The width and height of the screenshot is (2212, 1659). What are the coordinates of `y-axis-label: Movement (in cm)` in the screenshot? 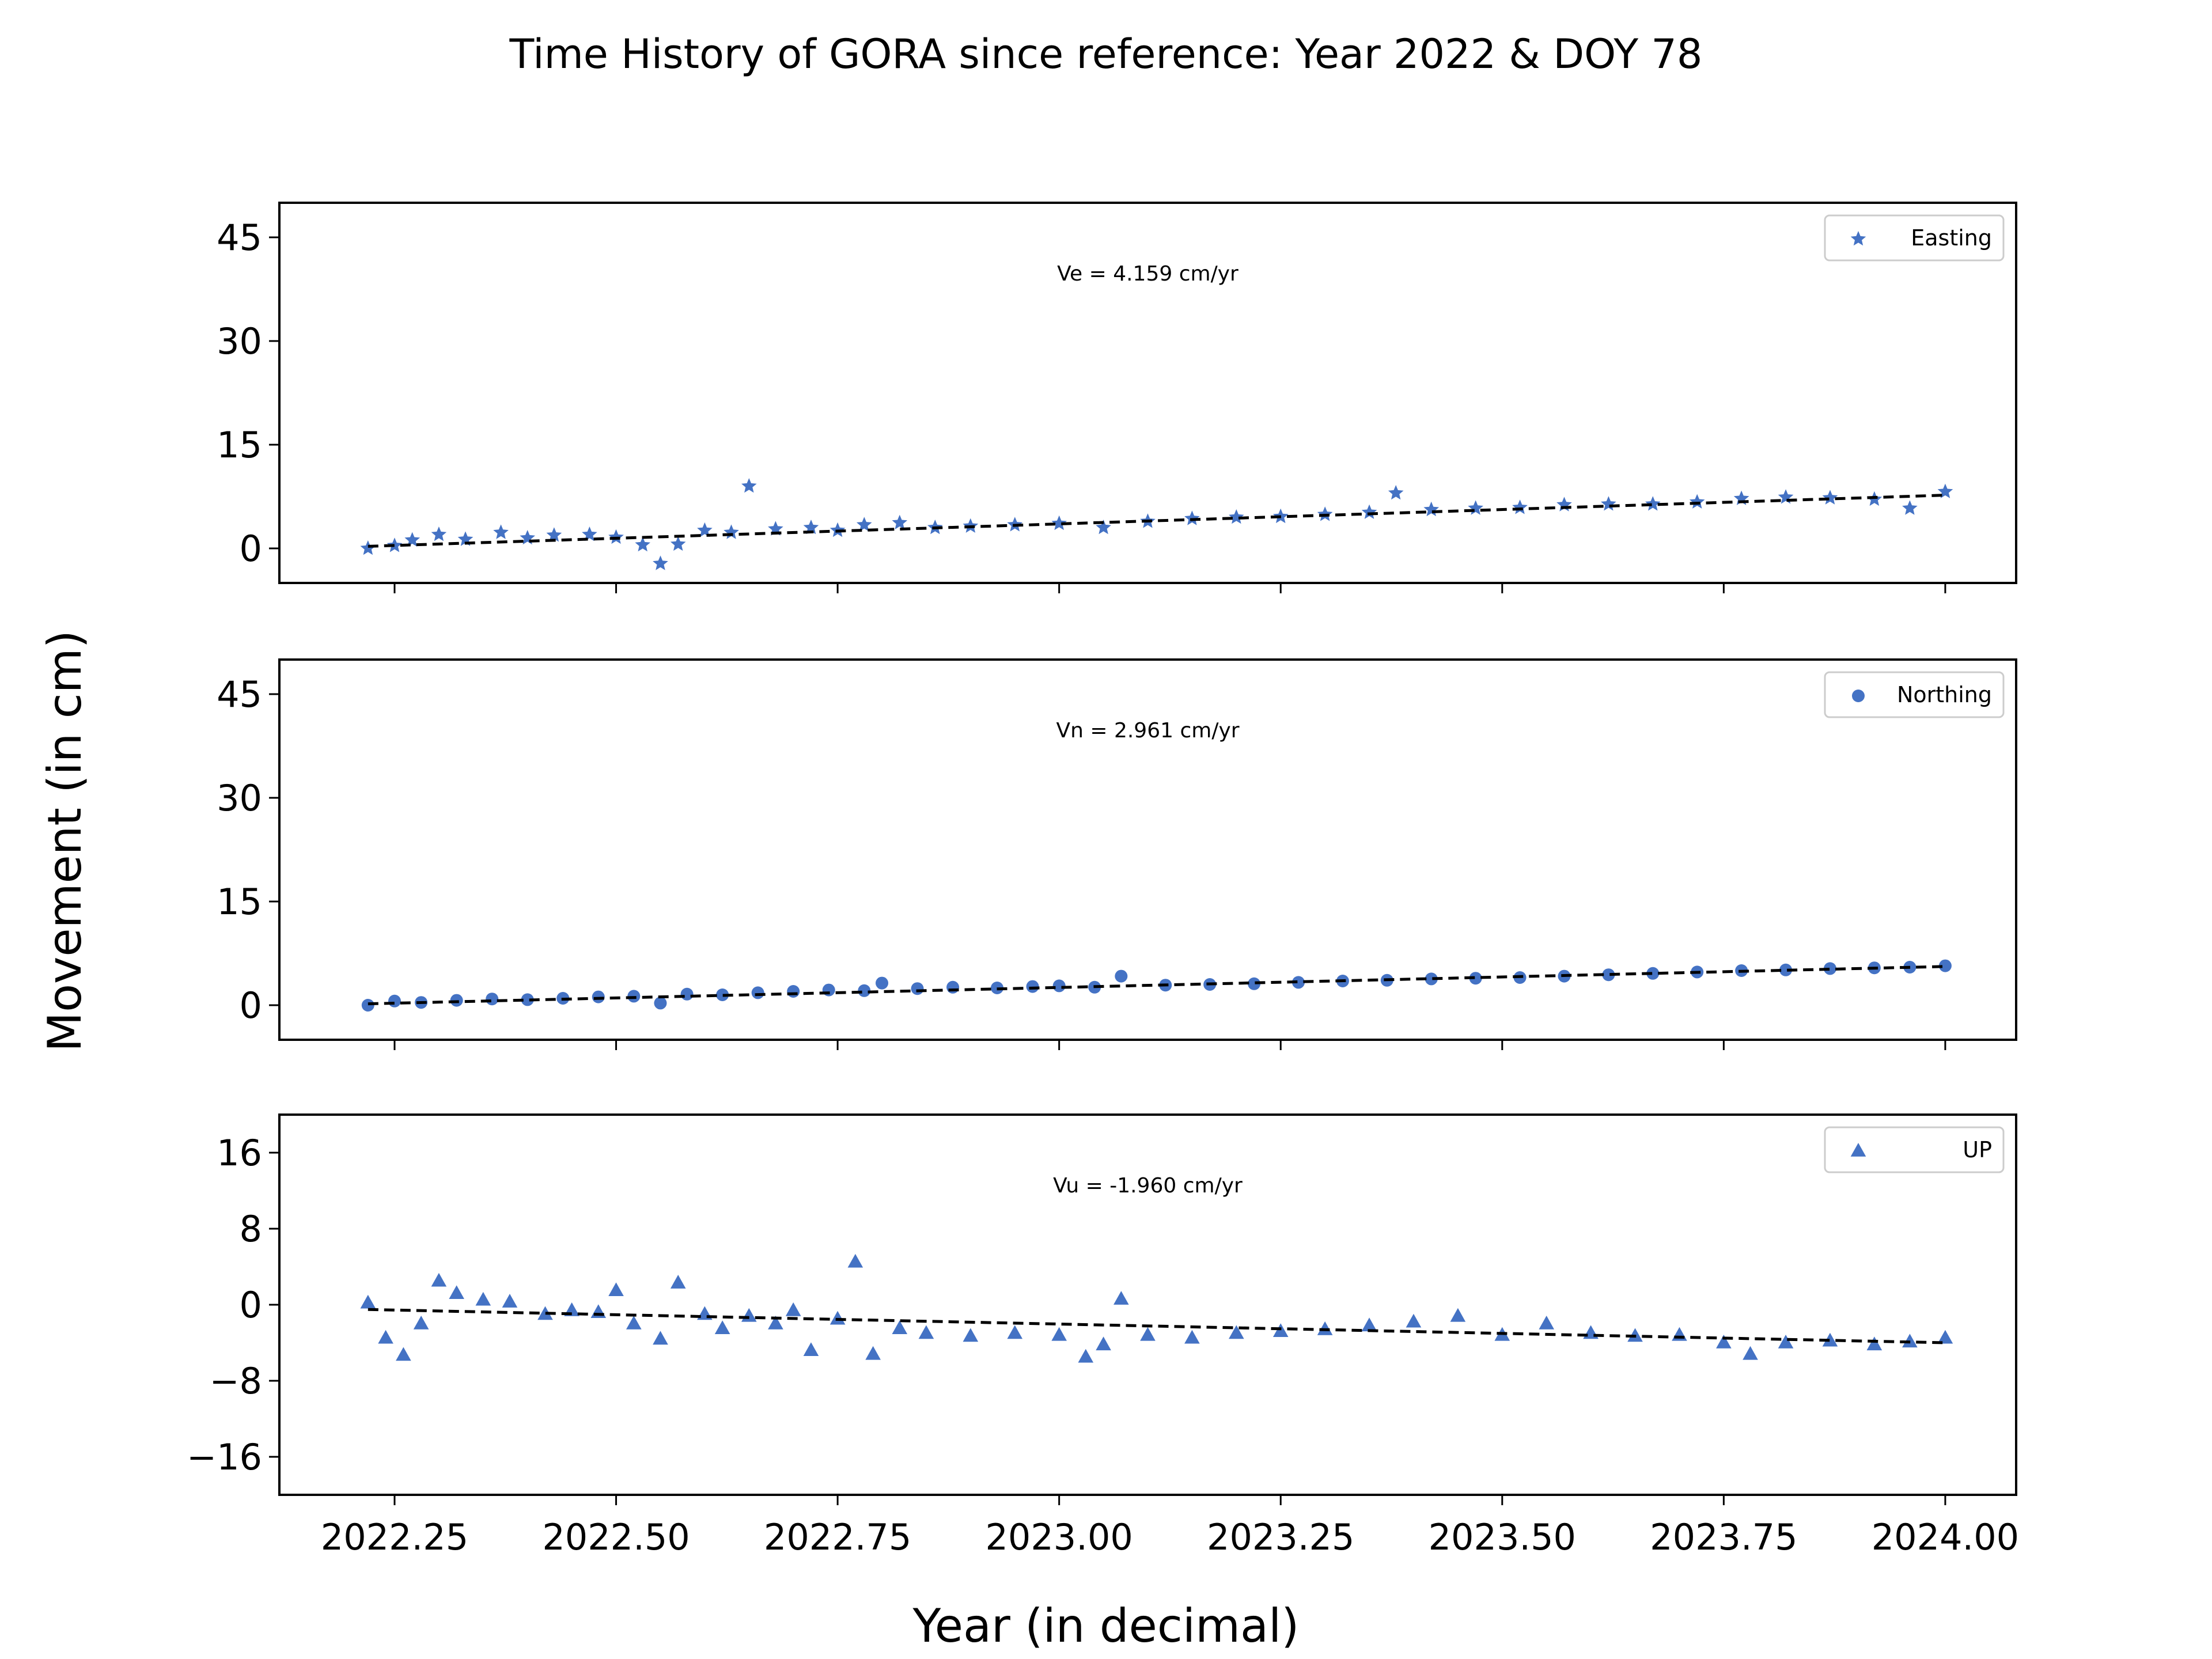 It's located at (65, 841).